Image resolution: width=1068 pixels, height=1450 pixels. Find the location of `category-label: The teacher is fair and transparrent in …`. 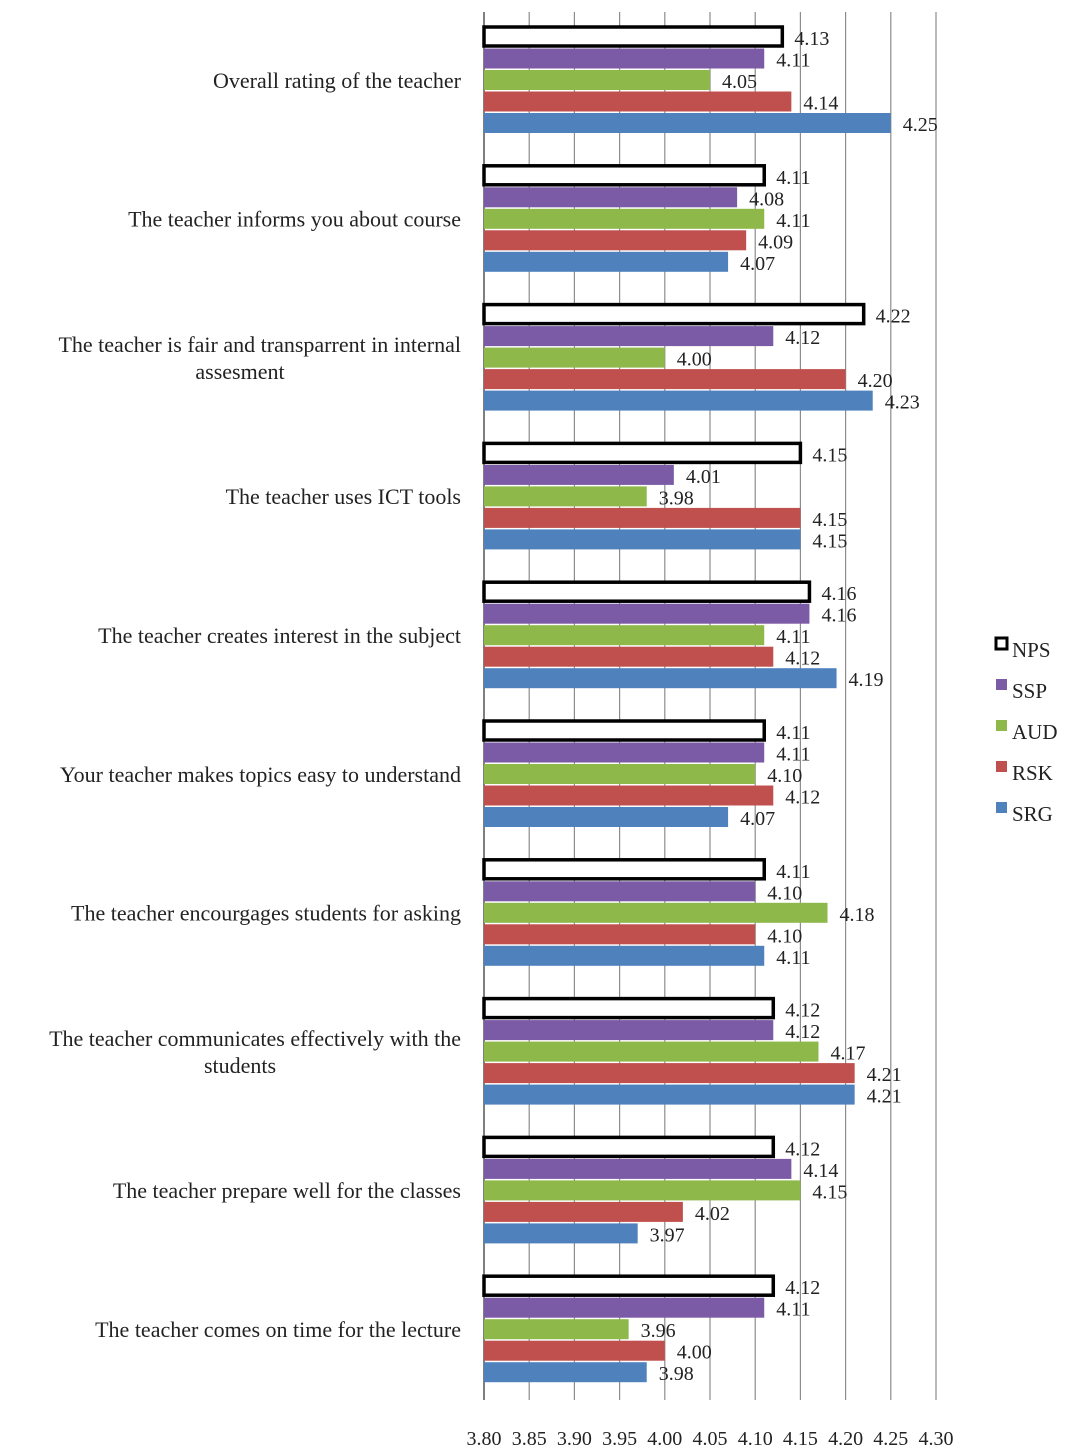

category-label: The teacher is fair and transparrent in … is located at coordinates (259, 344).